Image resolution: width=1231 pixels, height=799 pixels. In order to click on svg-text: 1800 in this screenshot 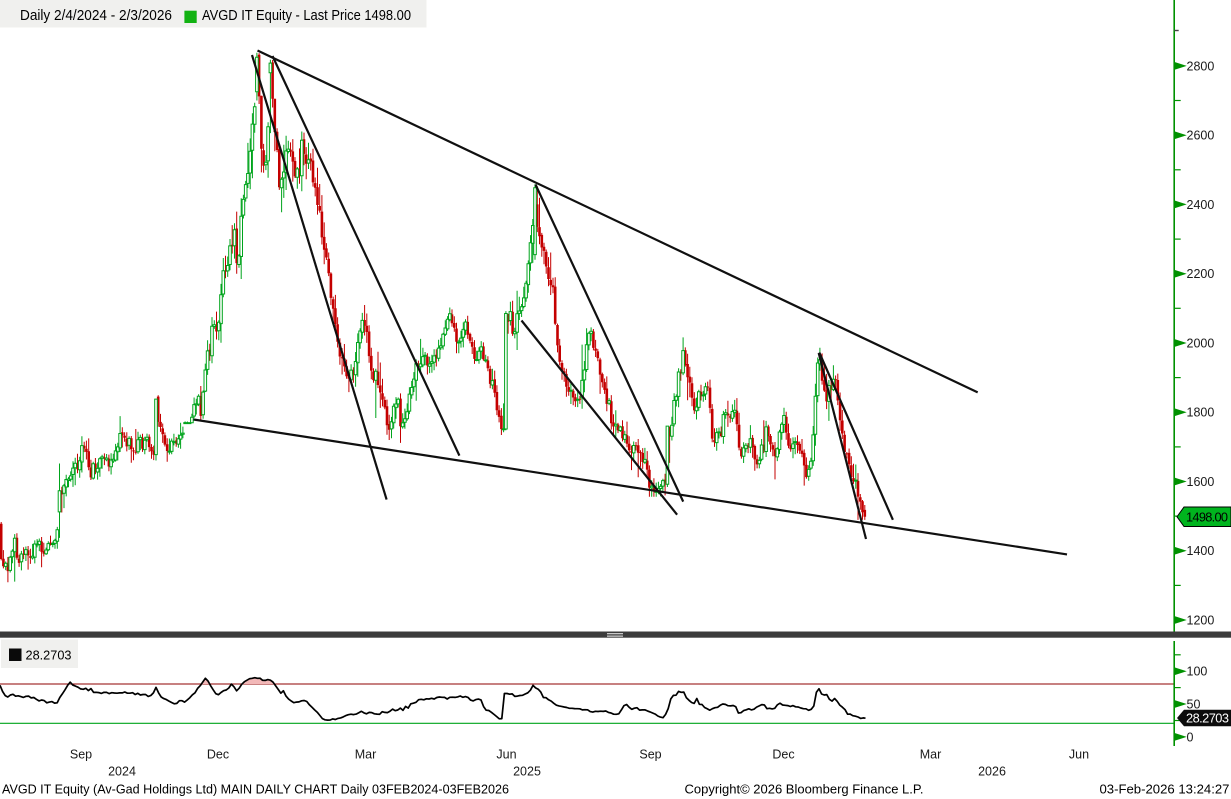, I will do `click(1201, 413)`.